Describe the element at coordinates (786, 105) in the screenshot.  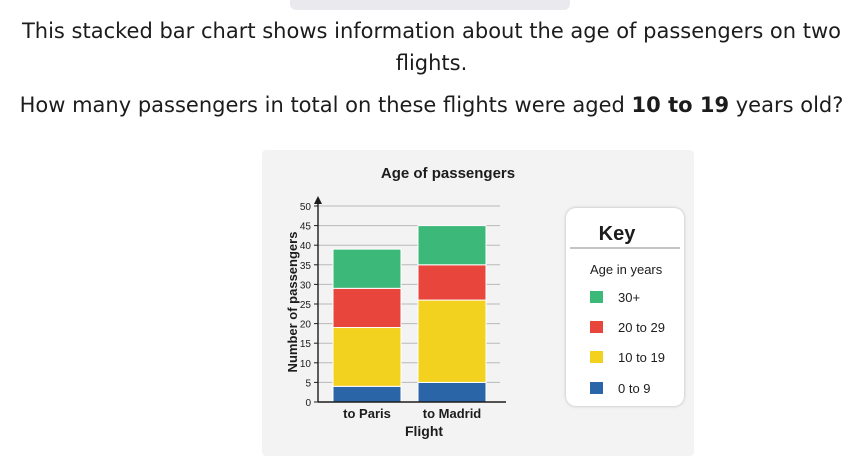
I see `question-line-3-end: years old?` at that location.